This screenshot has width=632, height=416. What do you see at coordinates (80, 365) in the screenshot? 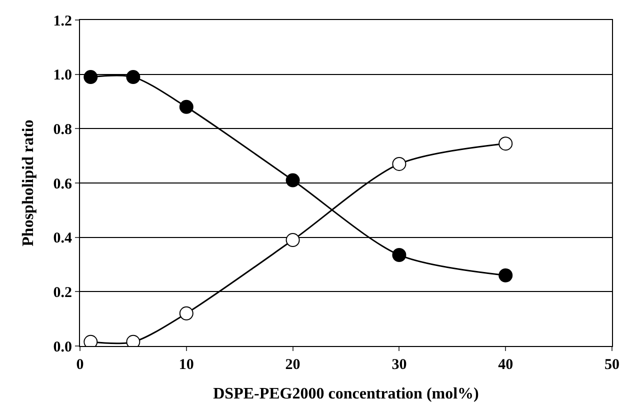
I see `x-tick-label: 0` at bounding box center [80, 365].